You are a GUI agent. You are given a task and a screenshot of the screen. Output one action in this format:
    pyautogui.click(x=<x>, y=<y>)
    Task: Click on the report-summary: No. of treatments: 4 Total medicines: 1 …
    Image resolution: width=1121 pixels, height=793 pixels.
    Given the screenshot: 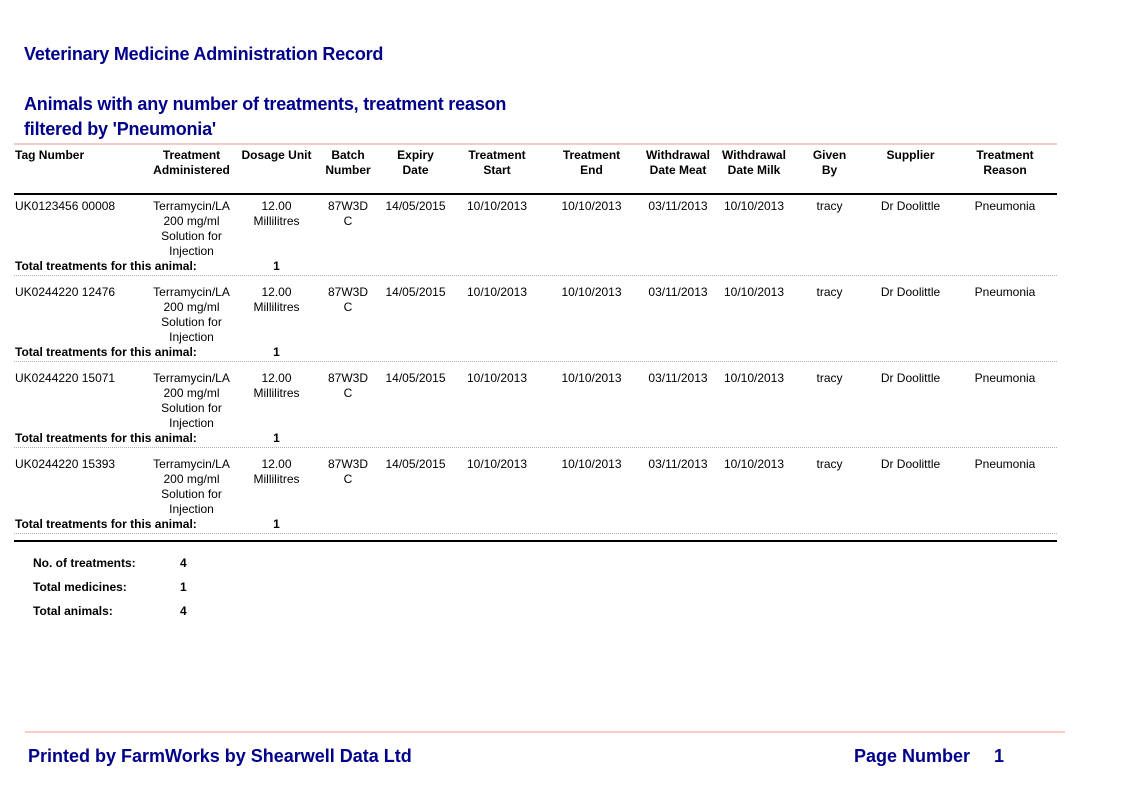 What is the action you would take?
    pyautogui.click(x=535, y=581)
    